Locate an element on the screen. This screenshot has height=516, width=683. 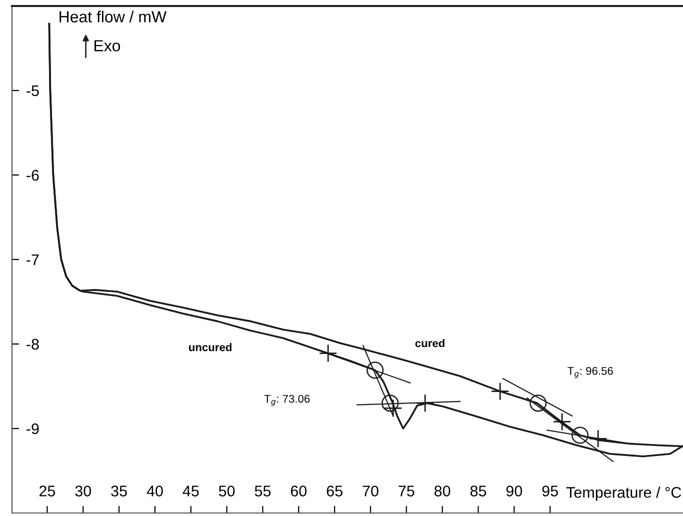
x-tick-label: 65 is located at coordinates (334, 491).